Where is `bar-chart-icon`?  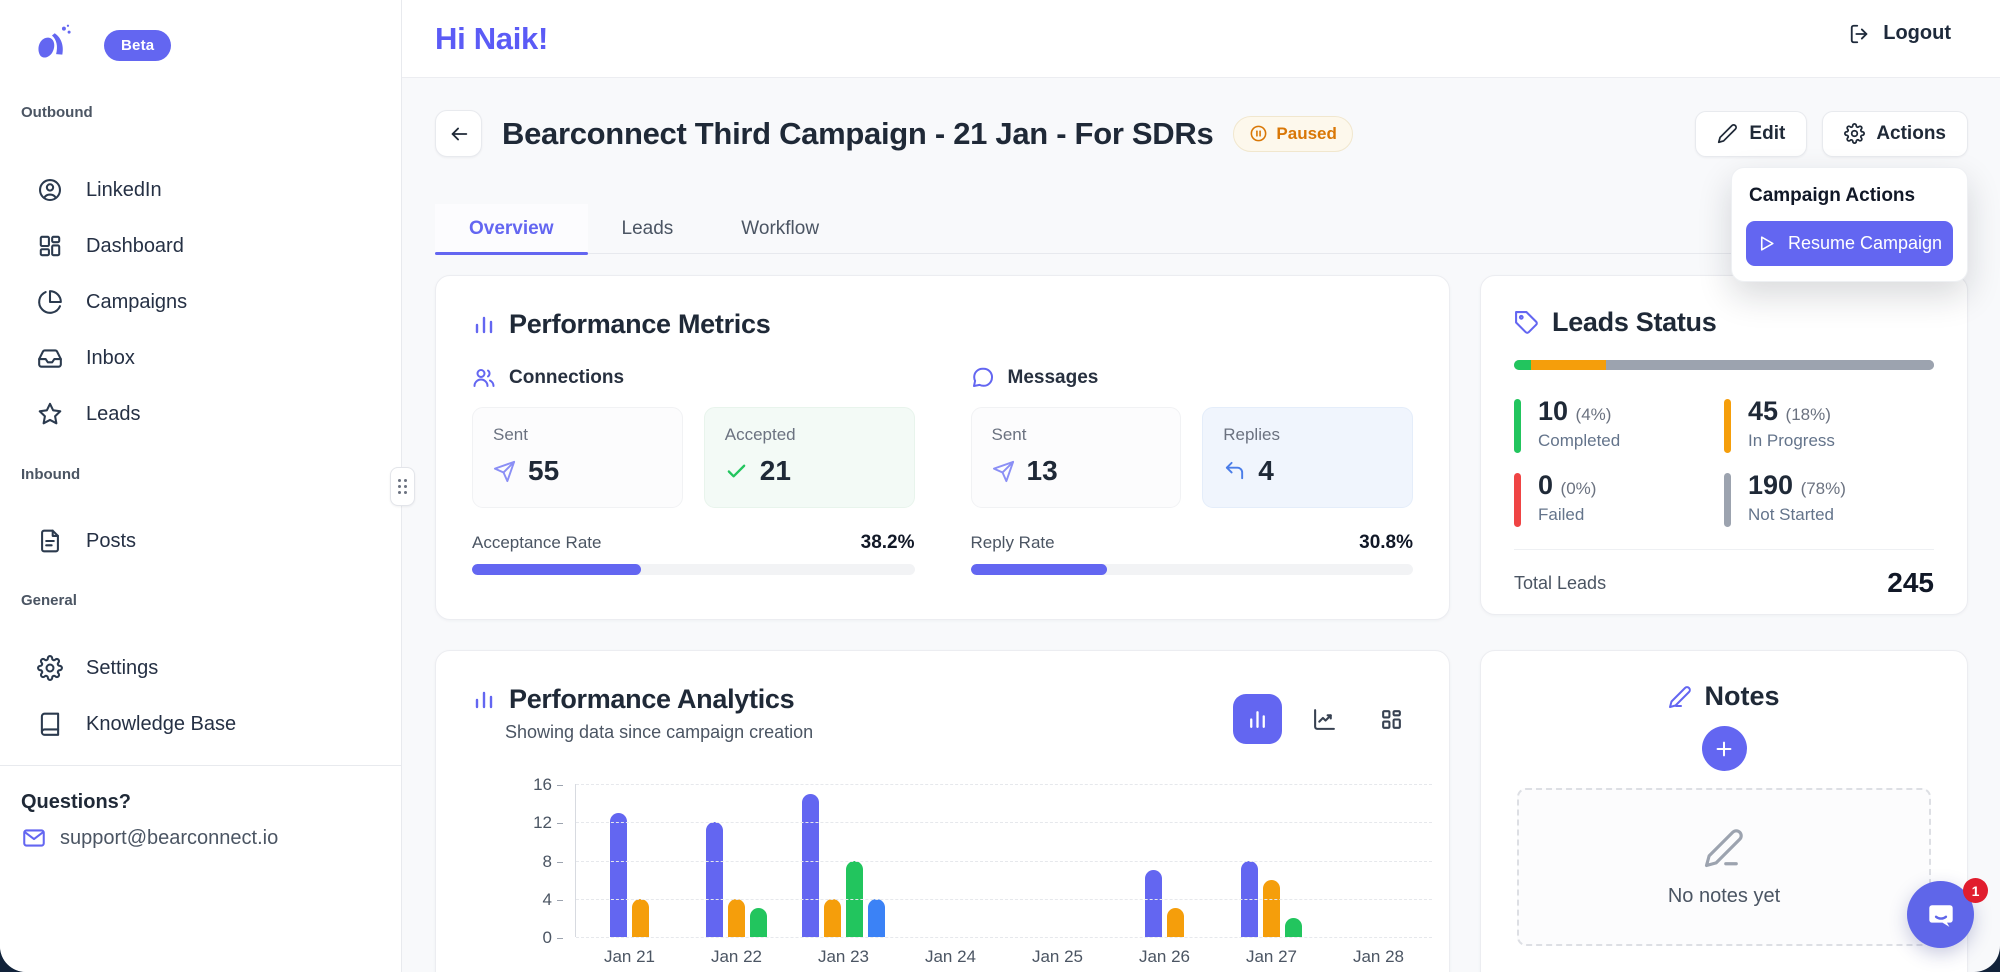
bar-chart-icon is located at coordinates (484, 324).